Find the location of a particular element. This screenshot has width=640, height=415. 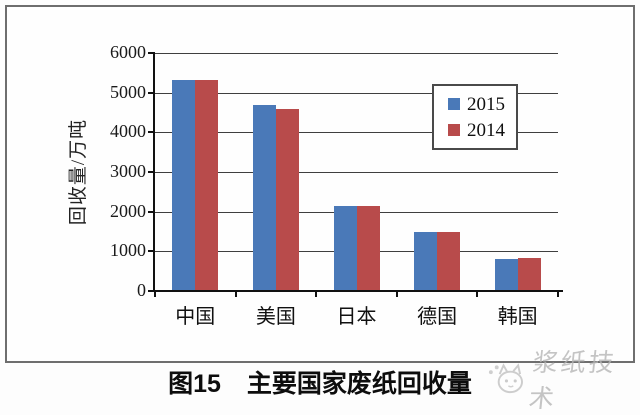

bar-2015-日本 is located at coordinates (345, 248).